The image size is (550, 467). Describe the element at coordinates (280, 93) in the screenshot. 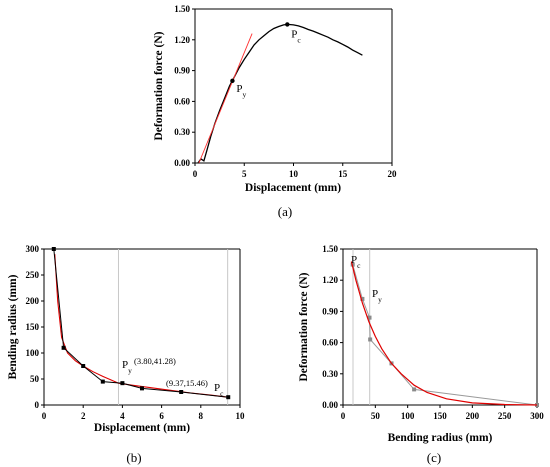

I see `force-displacement-curve` at that location.